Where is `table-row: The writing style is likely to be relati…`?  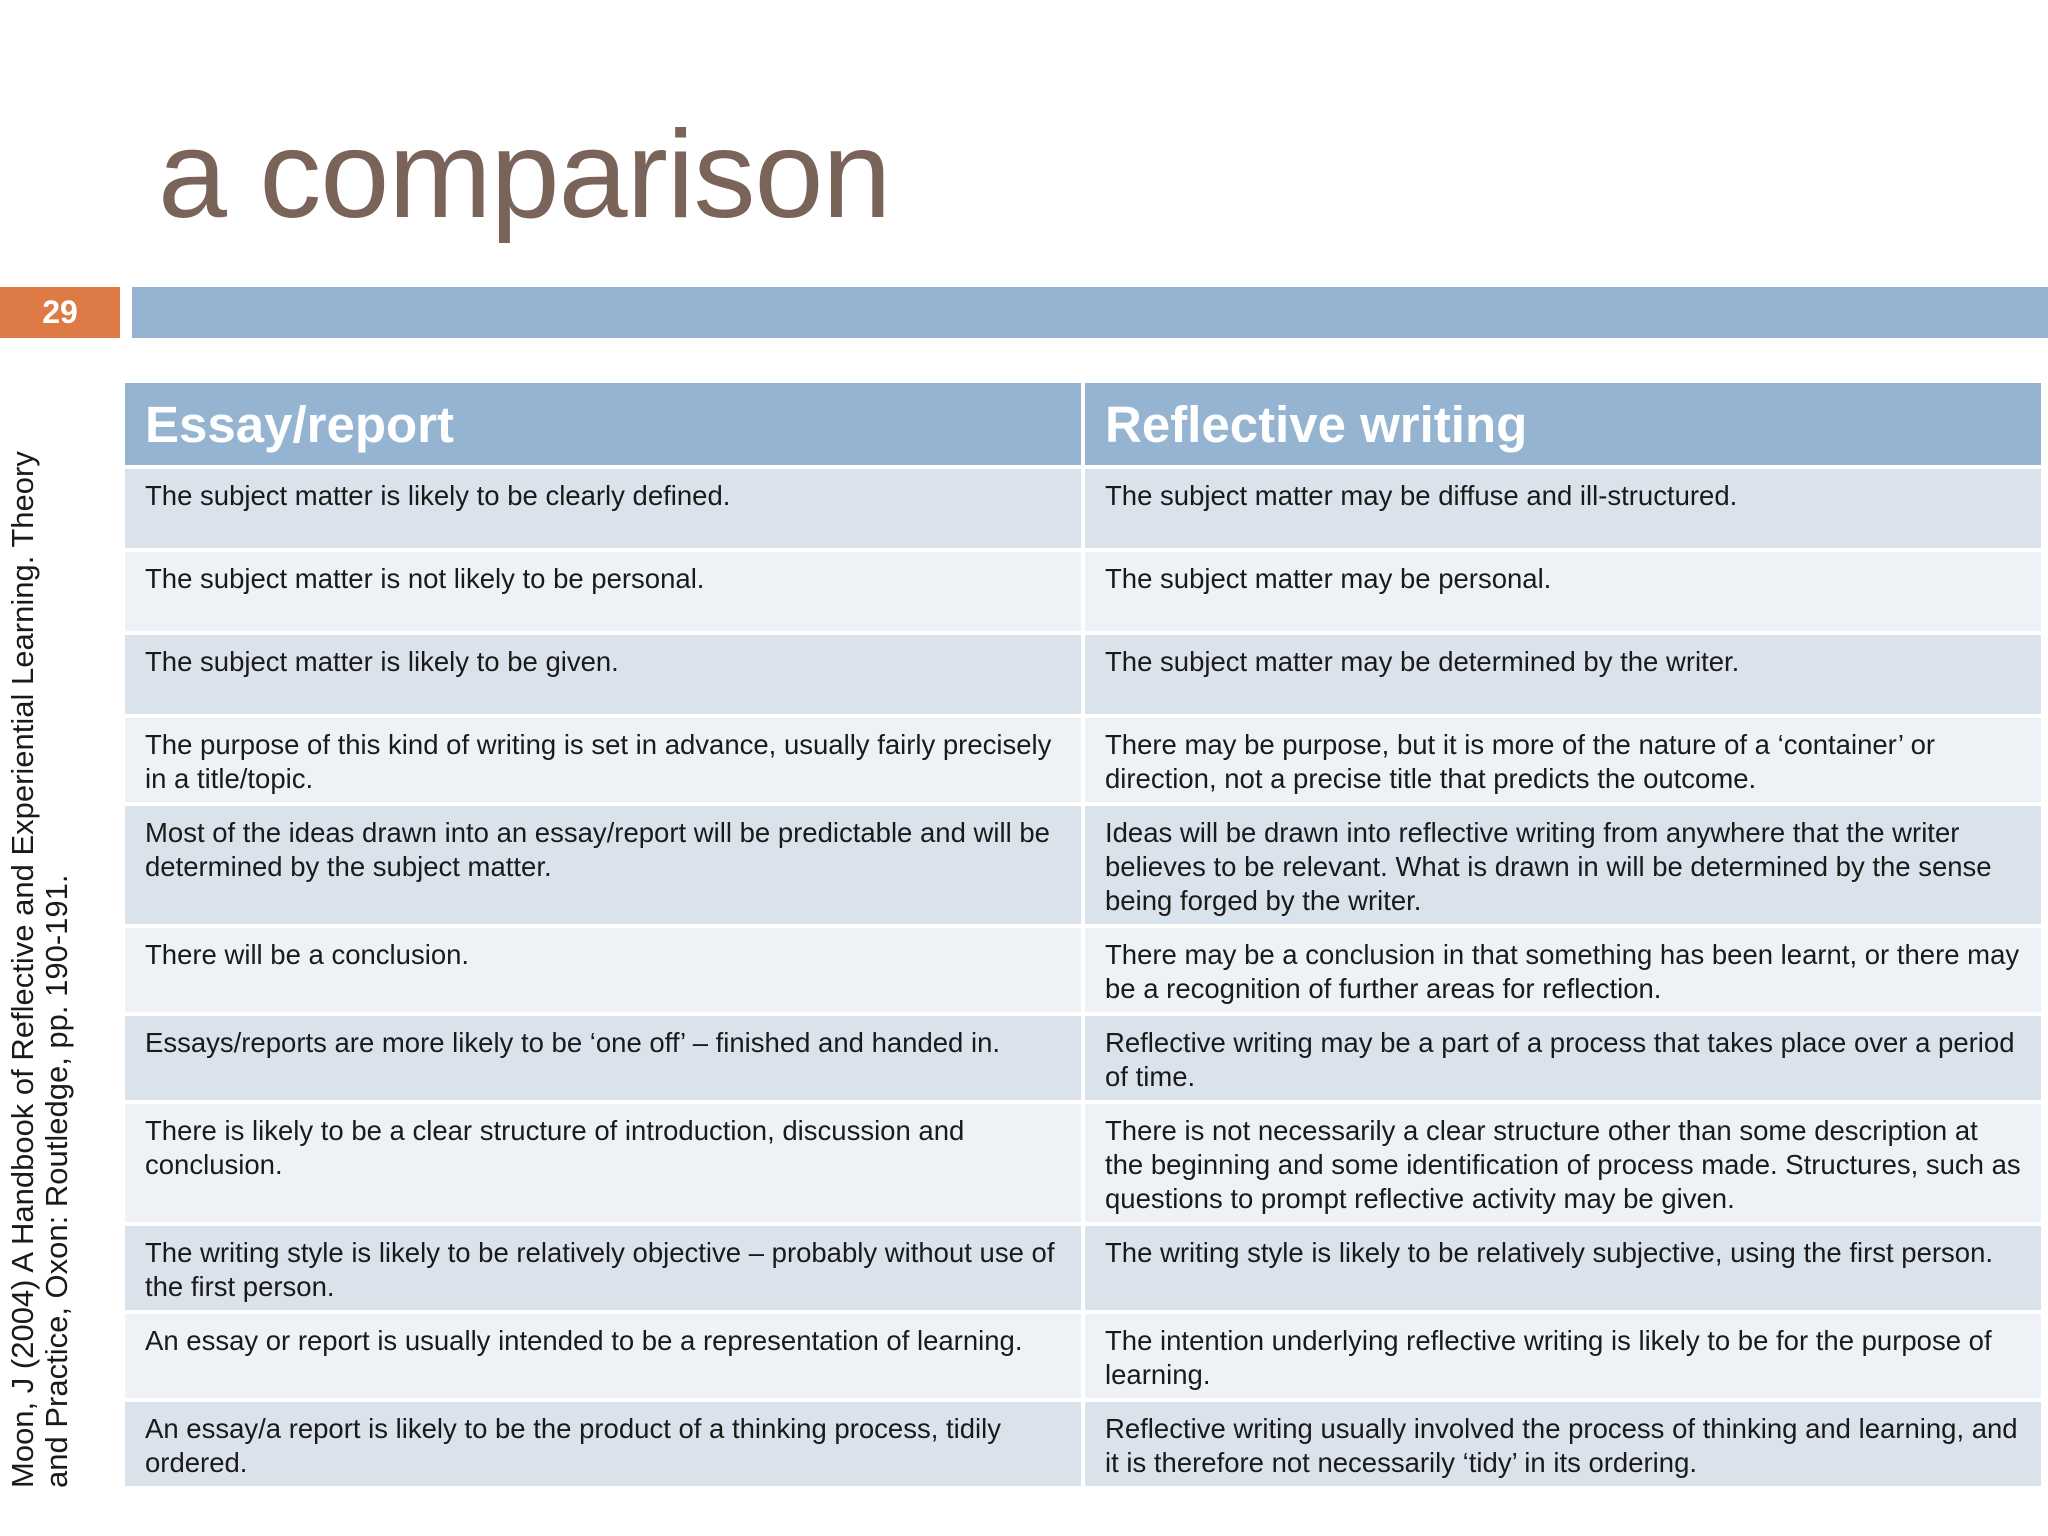 table-row: The writing style is likely to be relati… is located at coordinates (1083, 1268).